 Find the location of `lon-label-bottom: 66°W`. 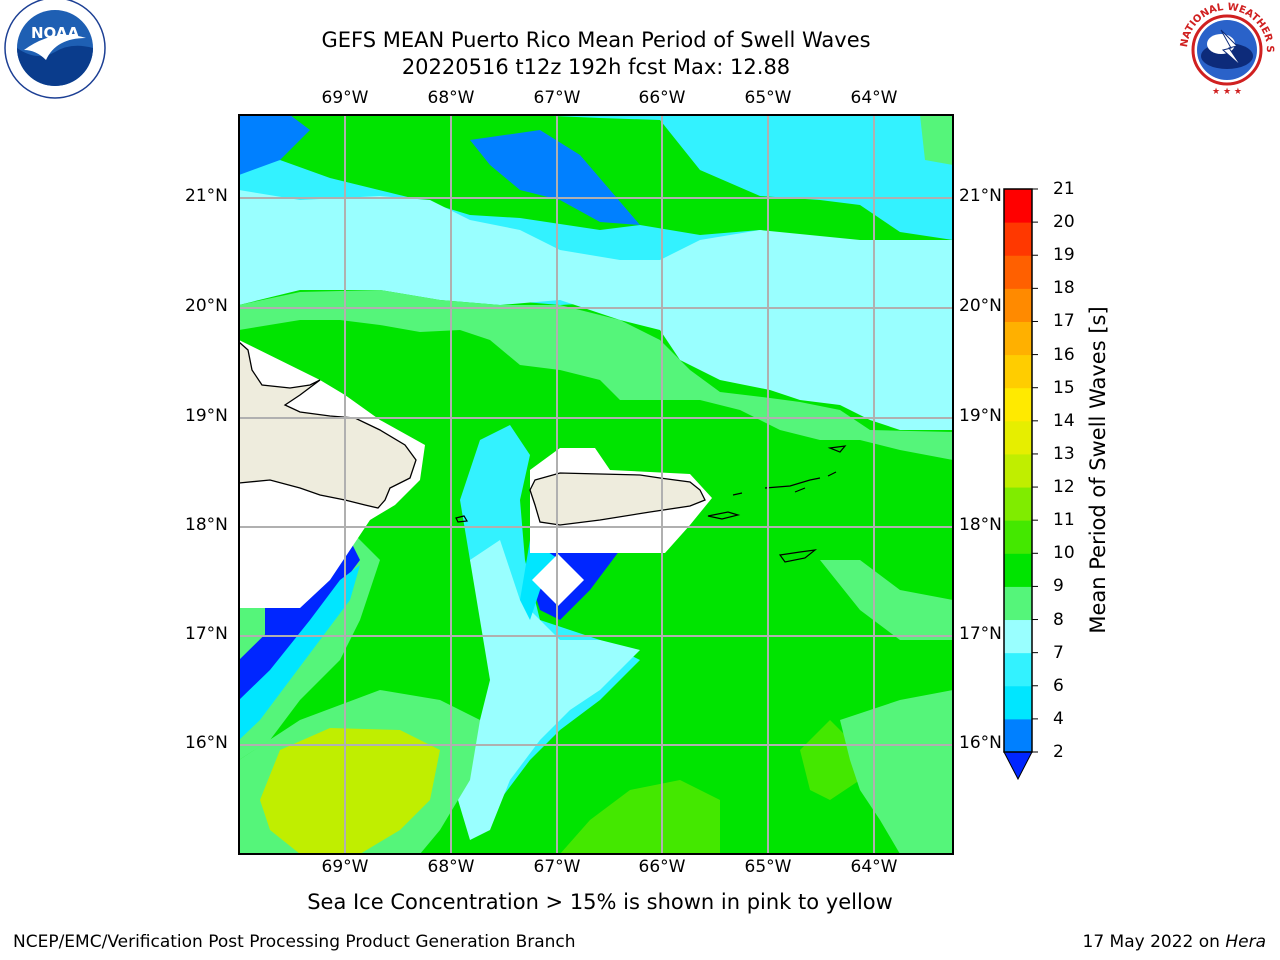

lon-label-bottom: 66°W is located at coordinates (662, 867).